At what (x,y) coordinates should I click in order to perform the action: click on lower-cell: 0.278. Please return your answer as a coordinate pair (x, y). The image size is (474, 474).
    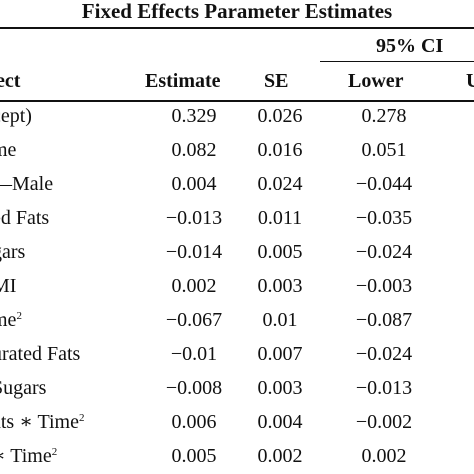
    Looking at the image, I should click on (384, 116).